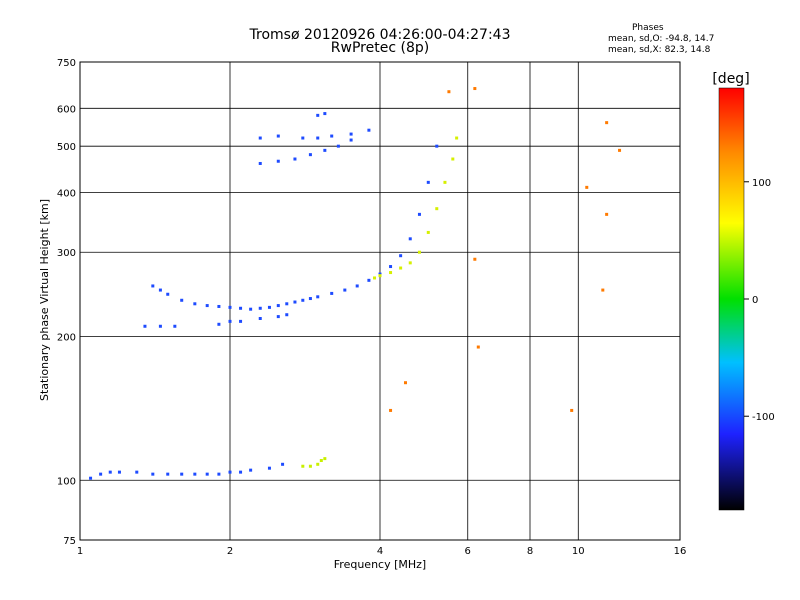 The height and width of the screenshot is (600, 800). I want to click on x-tick-label: 8, so click(530, 551).